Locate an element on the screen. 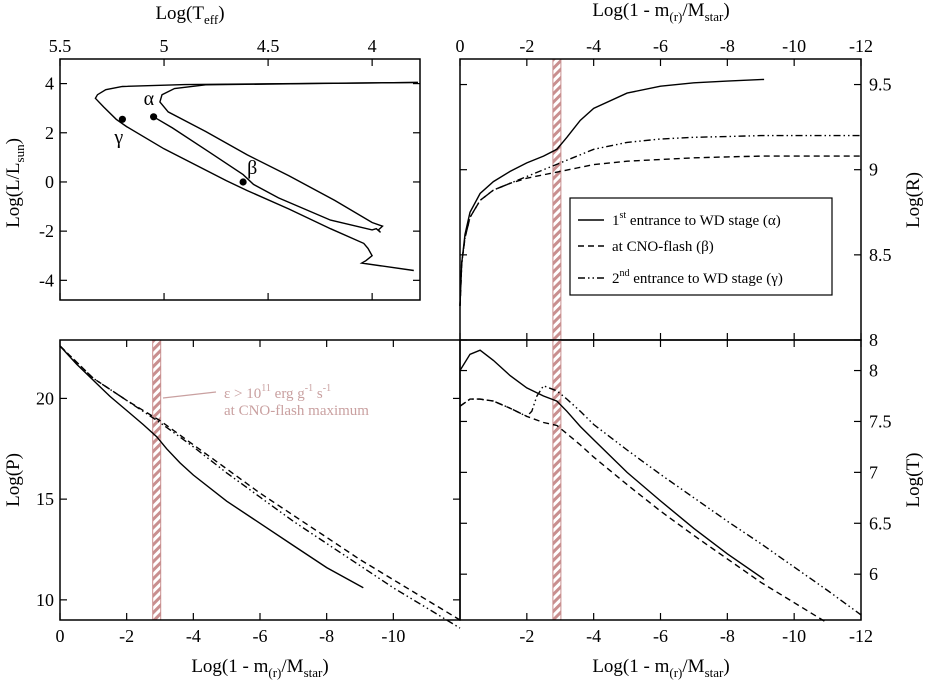  hrd-xtick-label: 4.5 is located at coordinates (268, 46).